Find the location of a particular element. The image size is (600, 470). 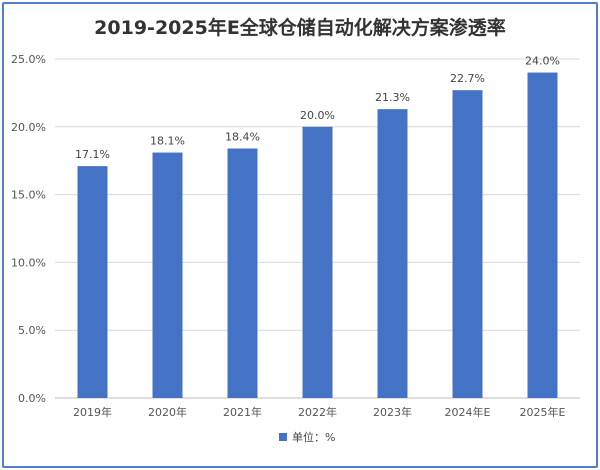

chart-title: 2019-2025年E全球仓储自动化解决方案渗透率 is located at coordinates (300, 27).